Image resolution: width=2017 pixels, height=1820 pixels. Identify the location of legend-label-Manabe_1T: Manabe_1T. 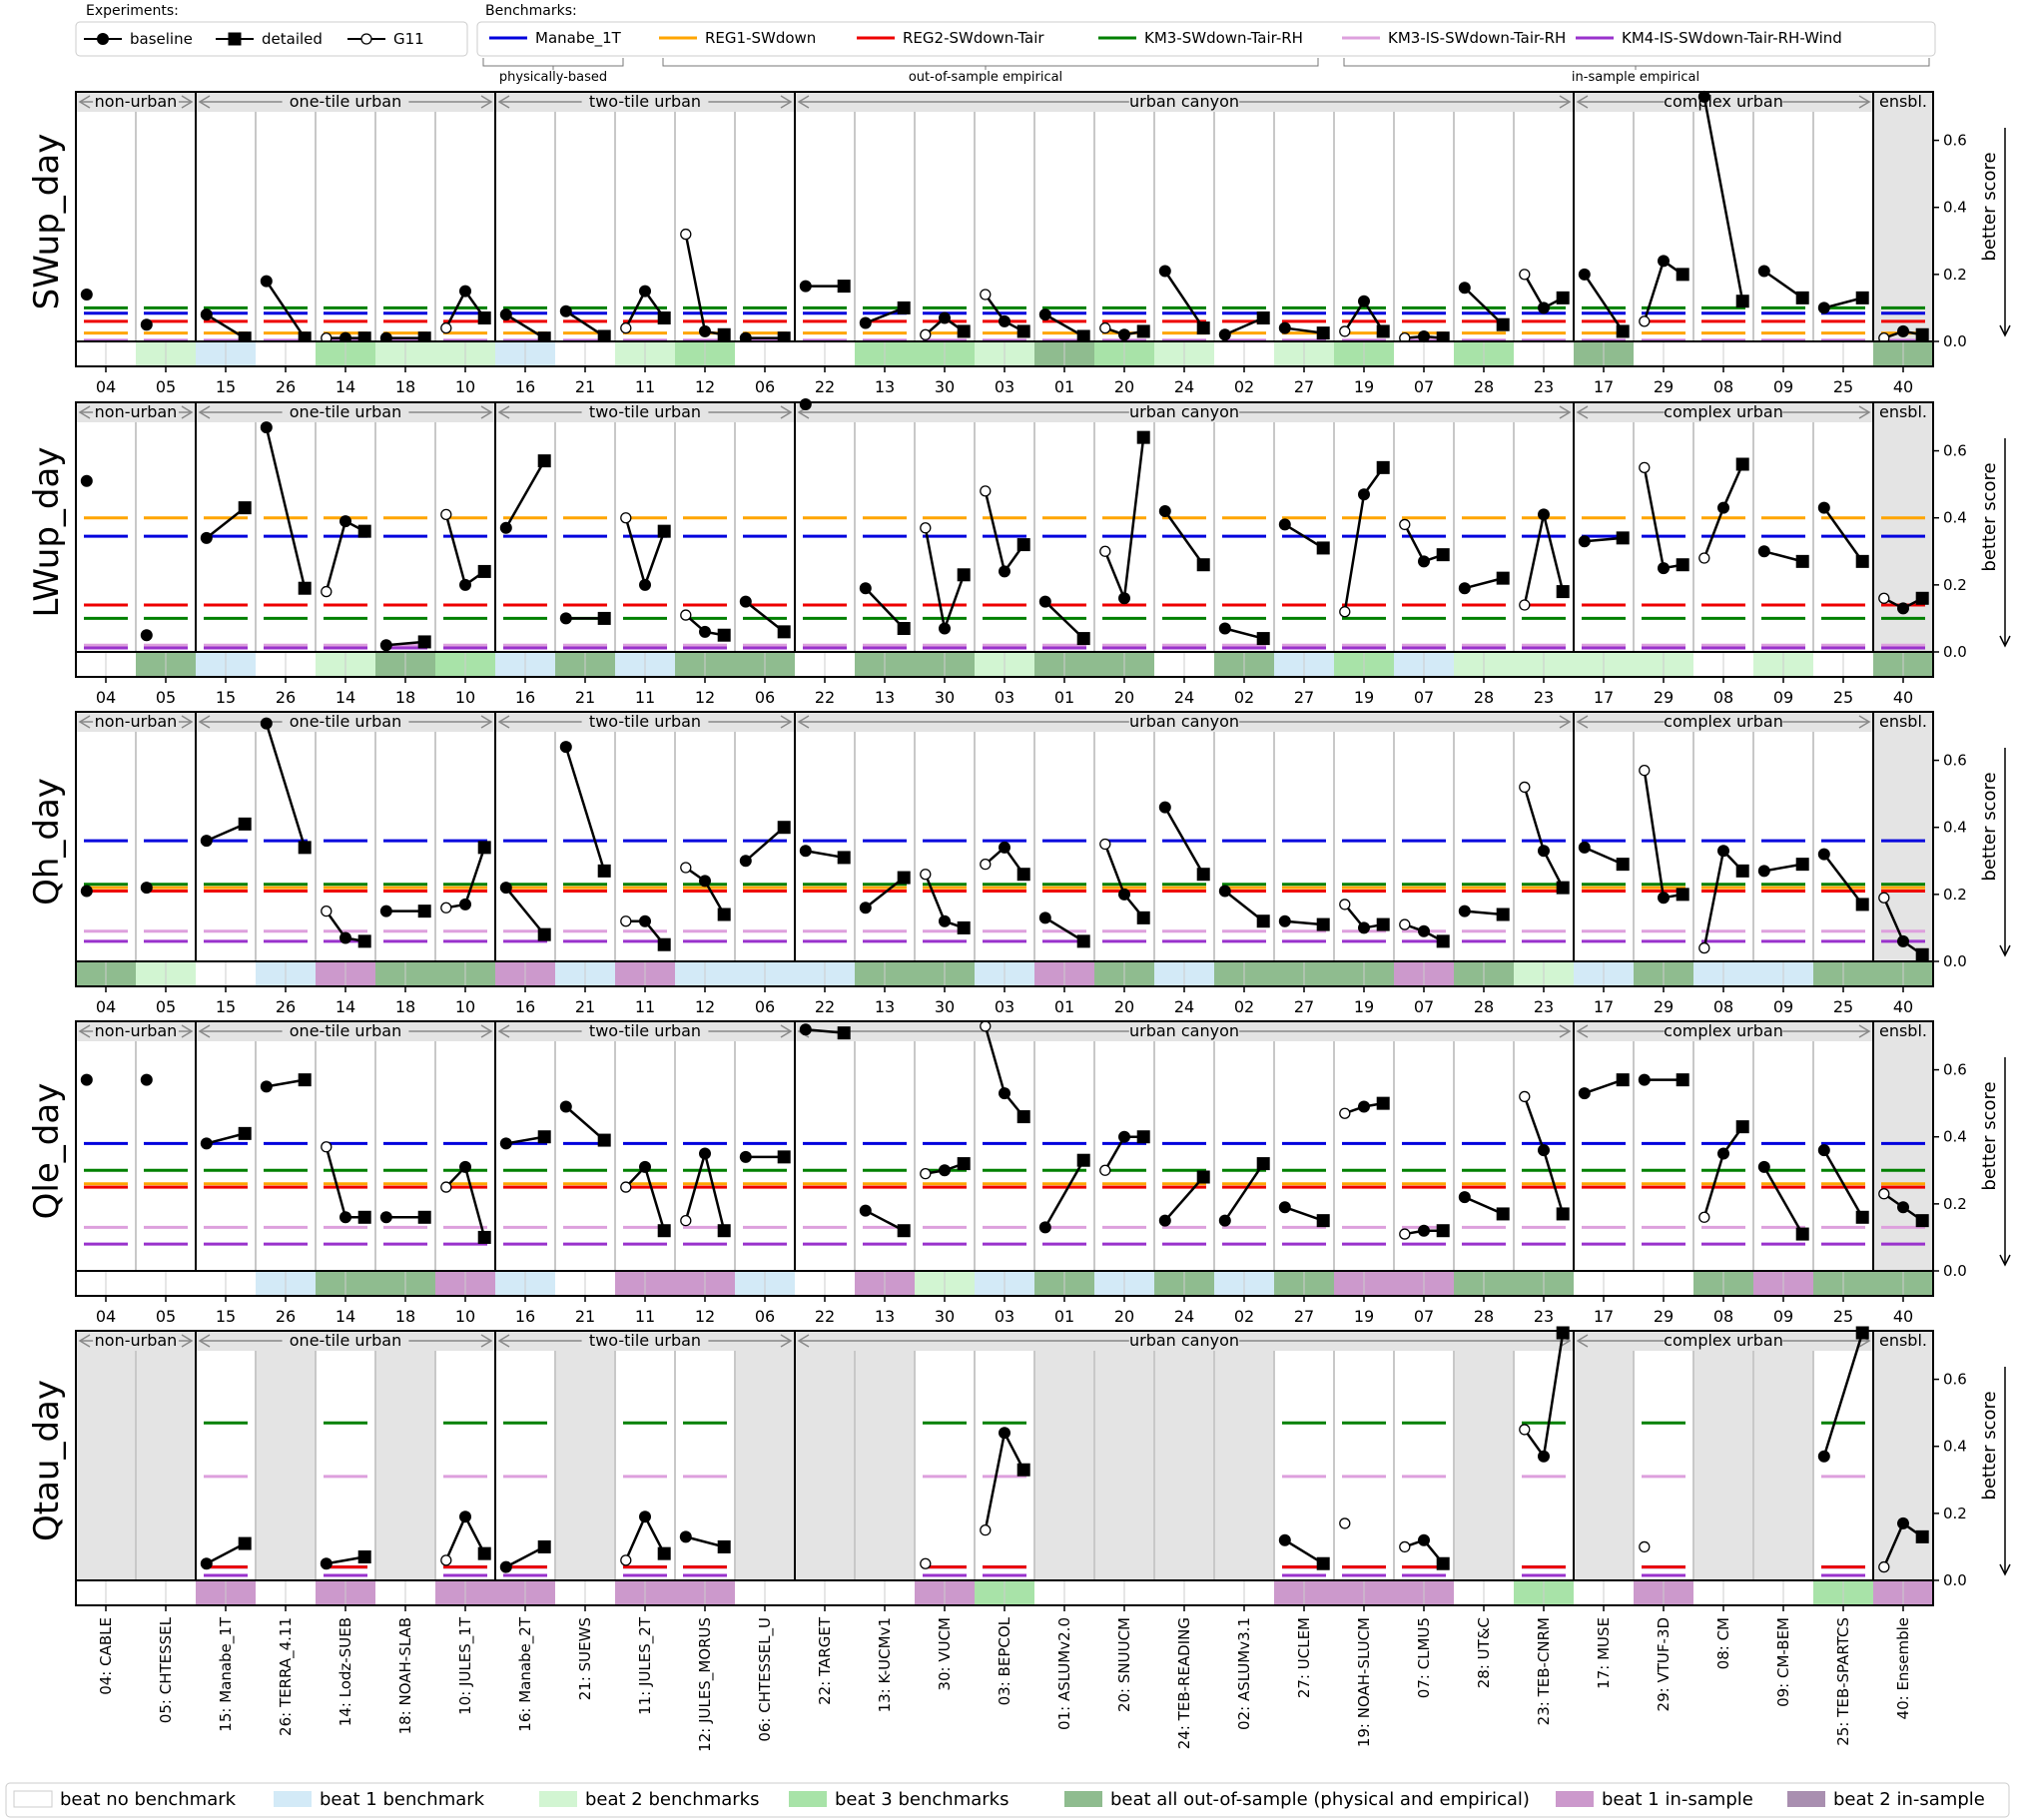
(578, 38).